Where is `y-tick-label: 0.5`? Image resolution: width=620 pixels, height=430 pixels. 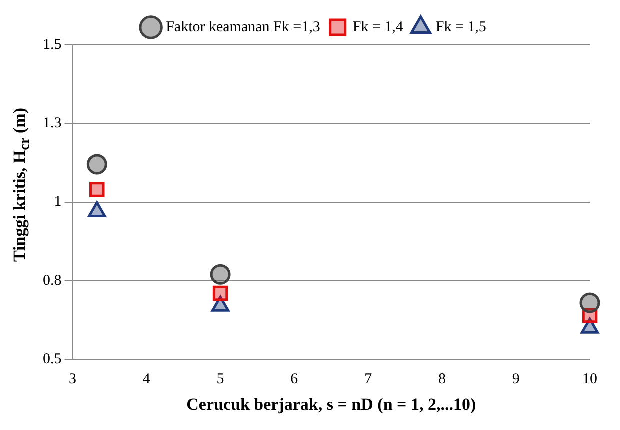
y-tick-label: 0.5 is located at coordinates (52, 360).